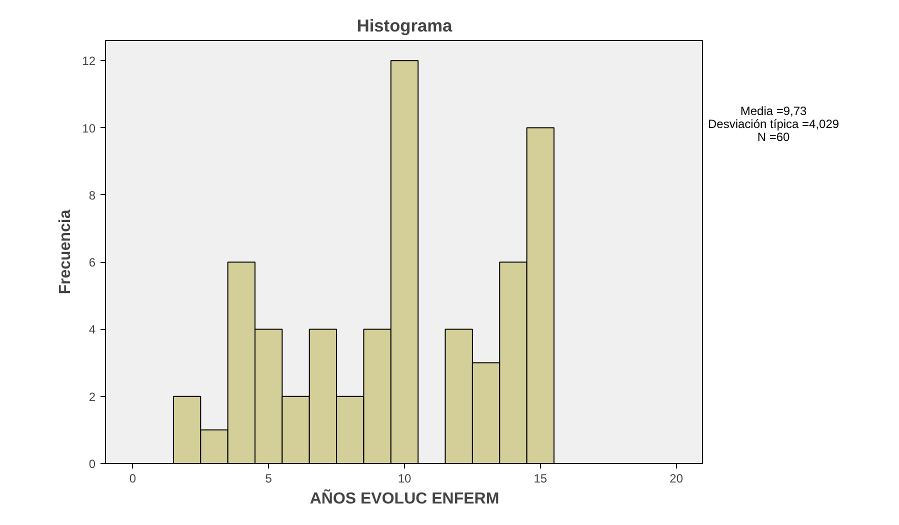 This screenshot has width=899, height=525. Describe the element at coordinates (92, 464) in the screenshot. I see `y-tick-label: 0` at that location.